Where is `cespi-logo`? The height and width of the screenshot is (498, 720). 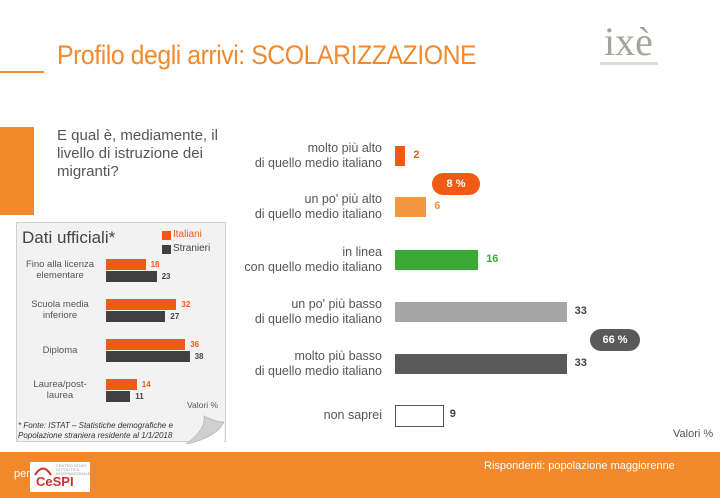
cespi-logo is located at coordinates (60, 477).